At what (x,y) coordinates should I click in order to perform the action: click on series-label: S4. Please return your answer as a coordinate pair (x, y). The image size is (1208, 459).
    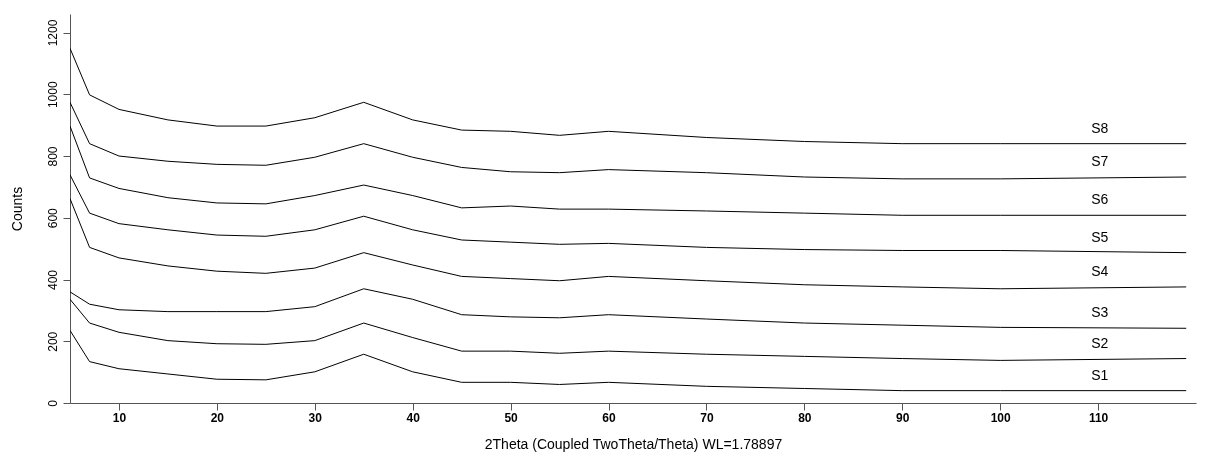
    Looking at the image, I should click on (1100, 270).